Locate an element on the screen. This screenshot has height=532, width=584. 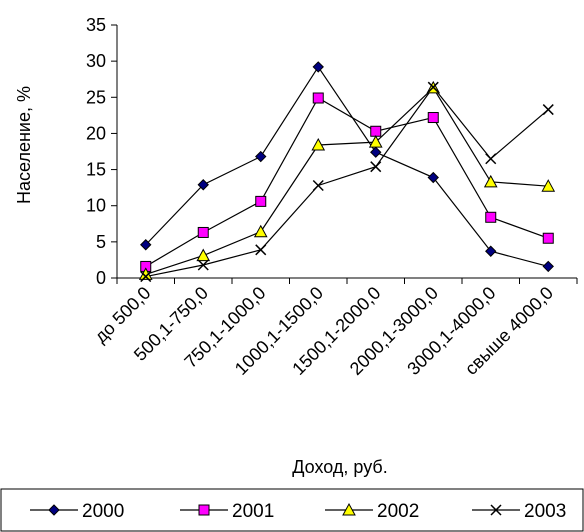
legend: 2000 2001 2002 2003 is located at coordinates (292, 510).